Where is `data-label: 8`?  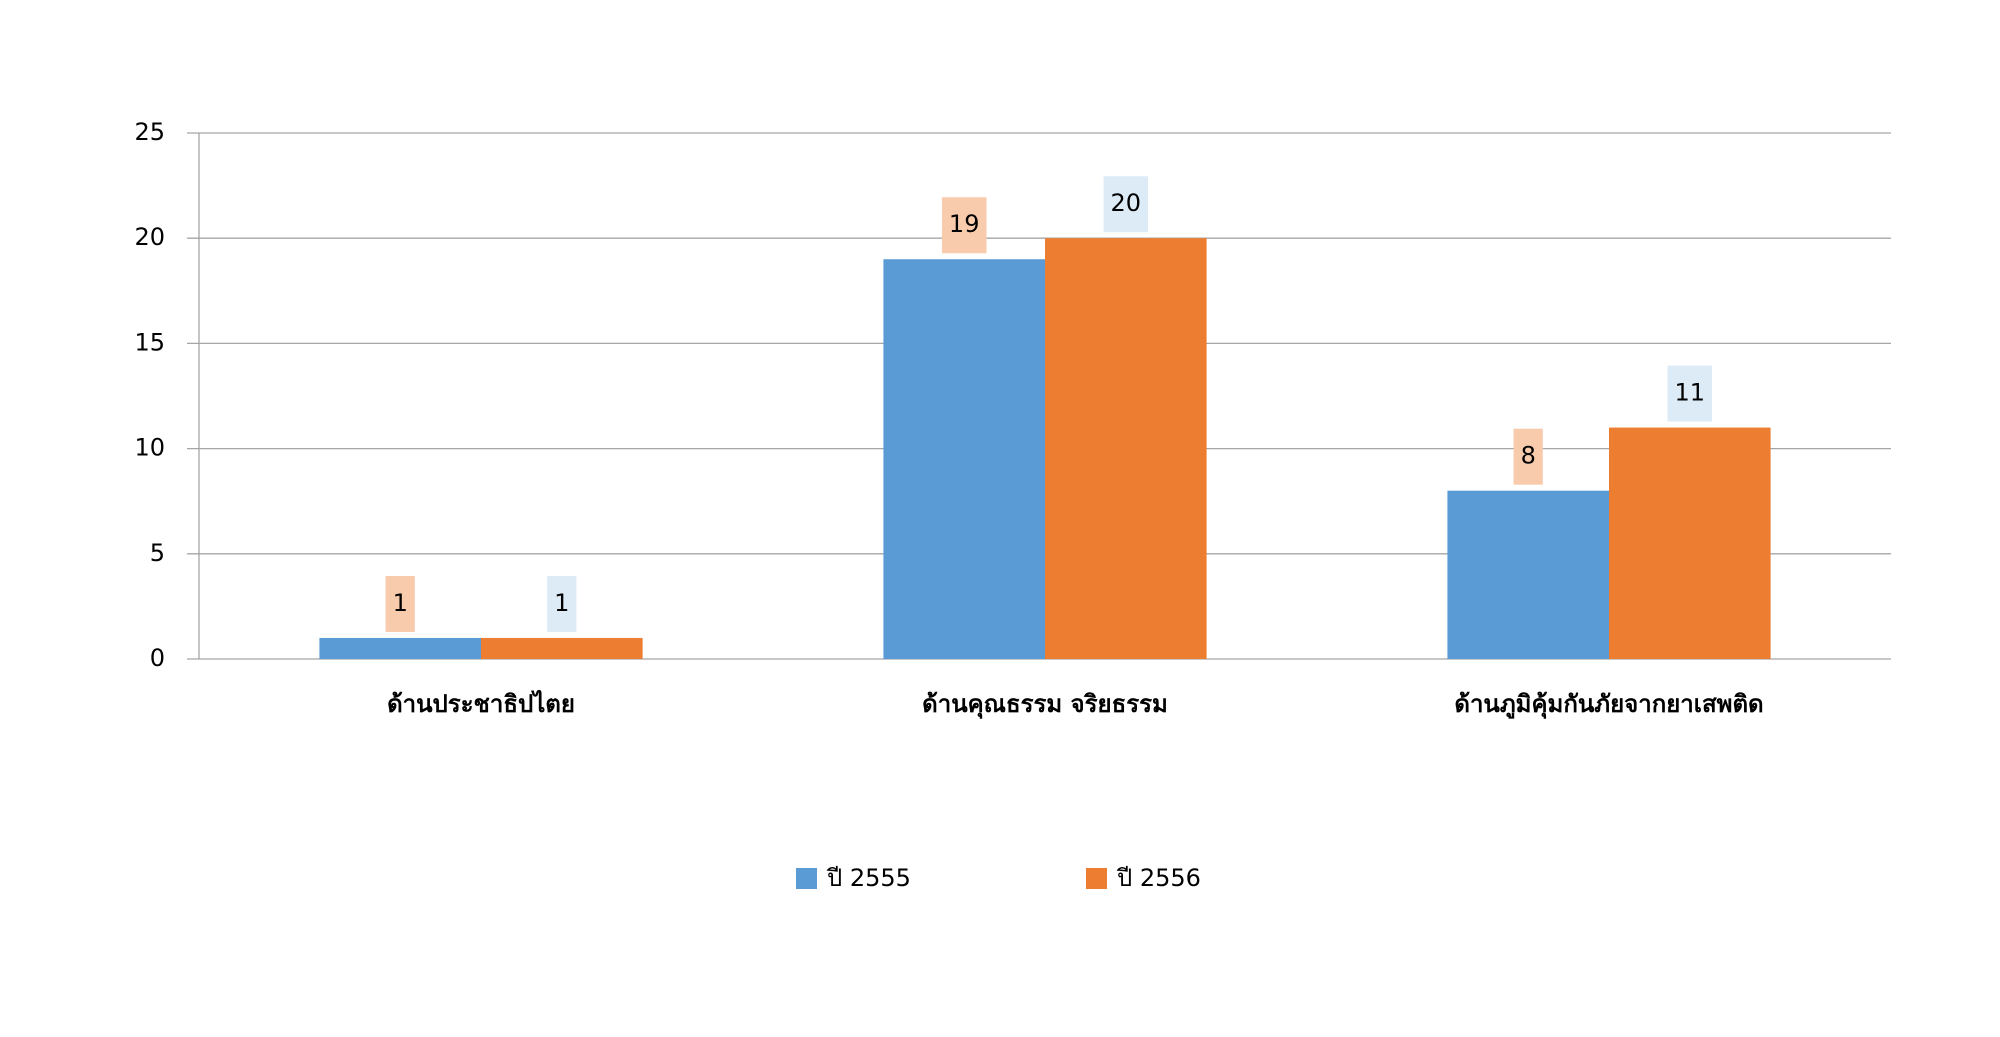
data-label: 8 is located at coordinates (1528, 456).